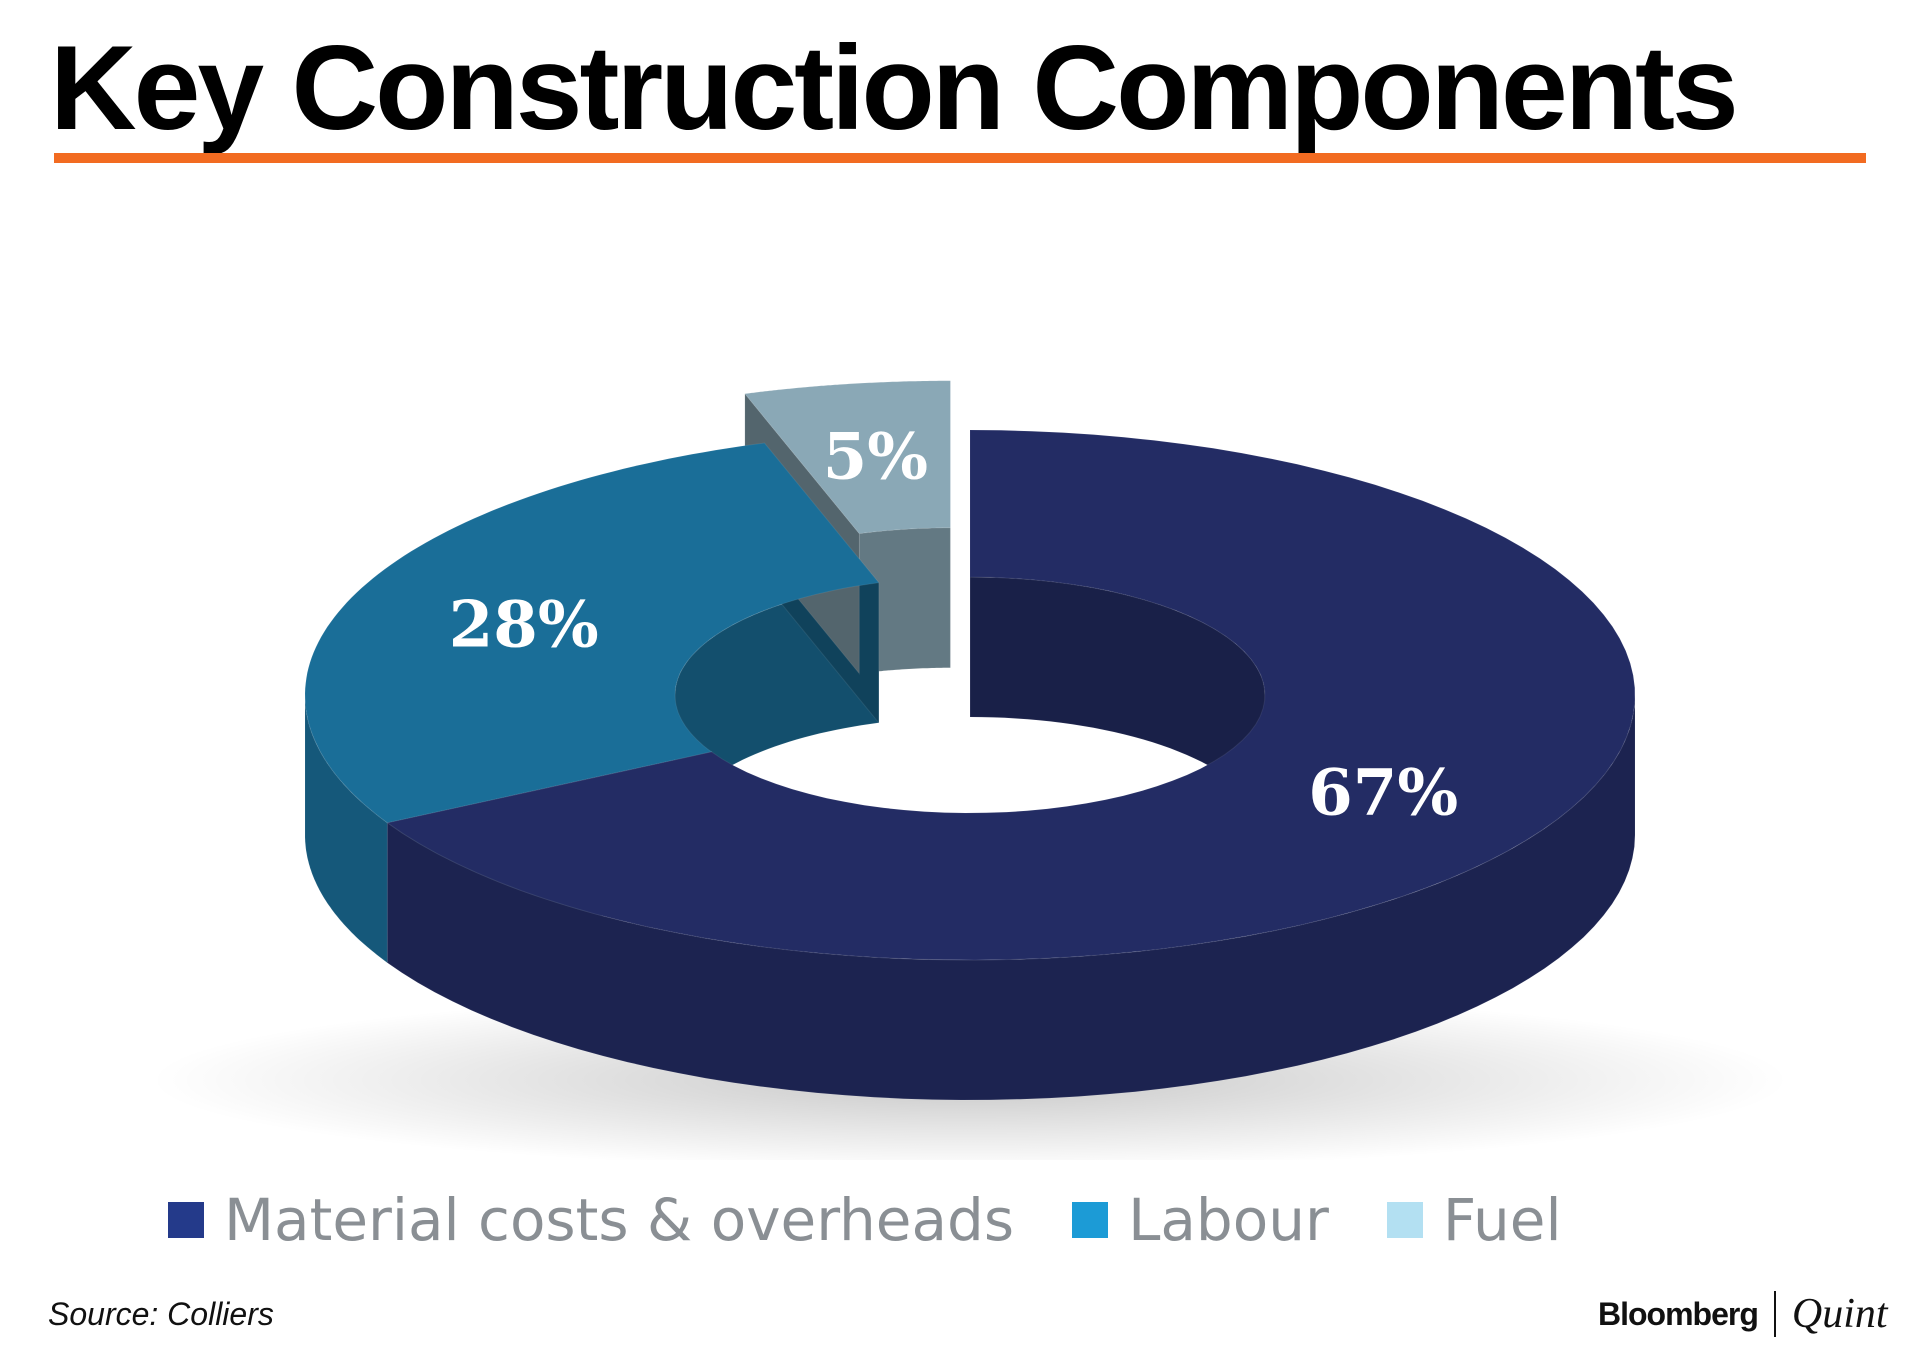 This screenshot has height=1354, width=1920. I want to click on title-underline, so click(960, 158).